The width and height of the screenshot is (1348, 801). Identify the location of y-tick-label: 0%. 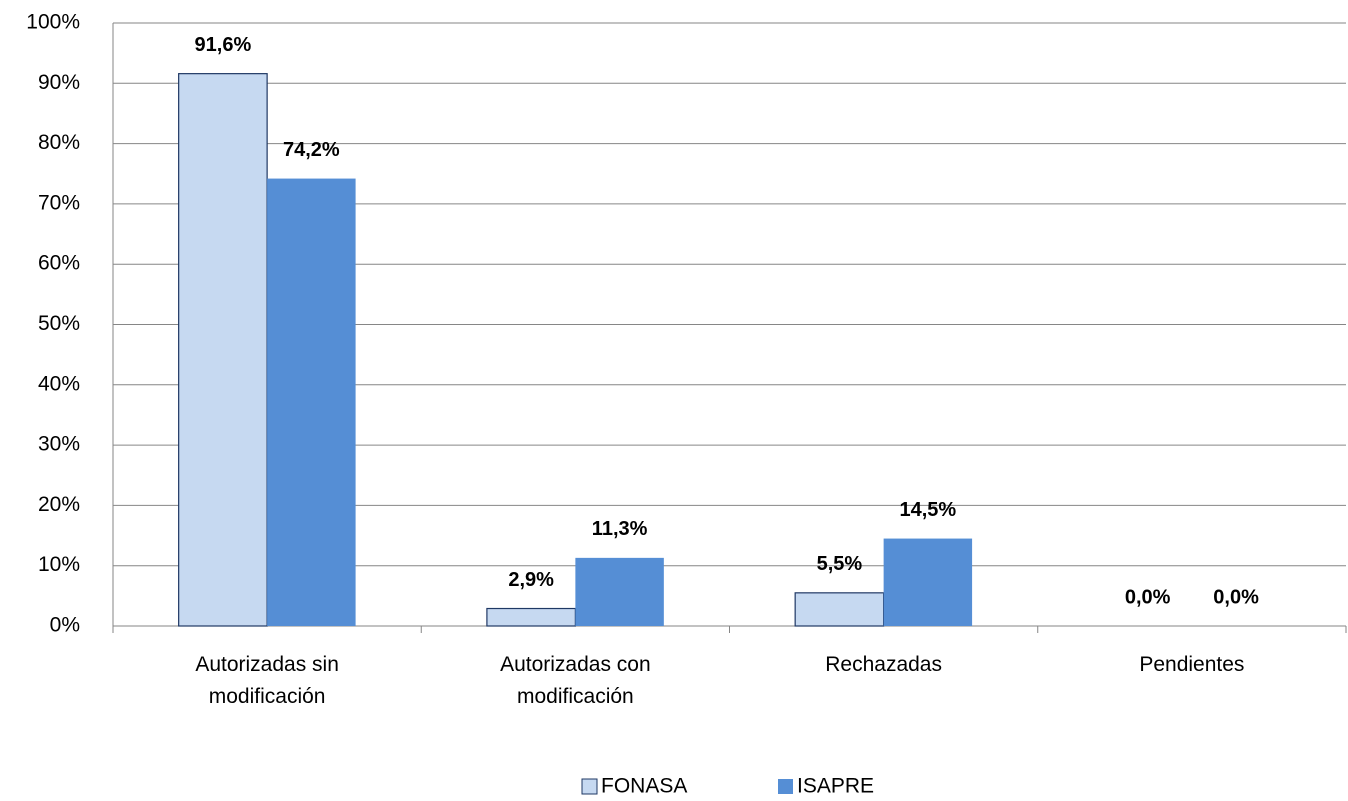
(65, 625).